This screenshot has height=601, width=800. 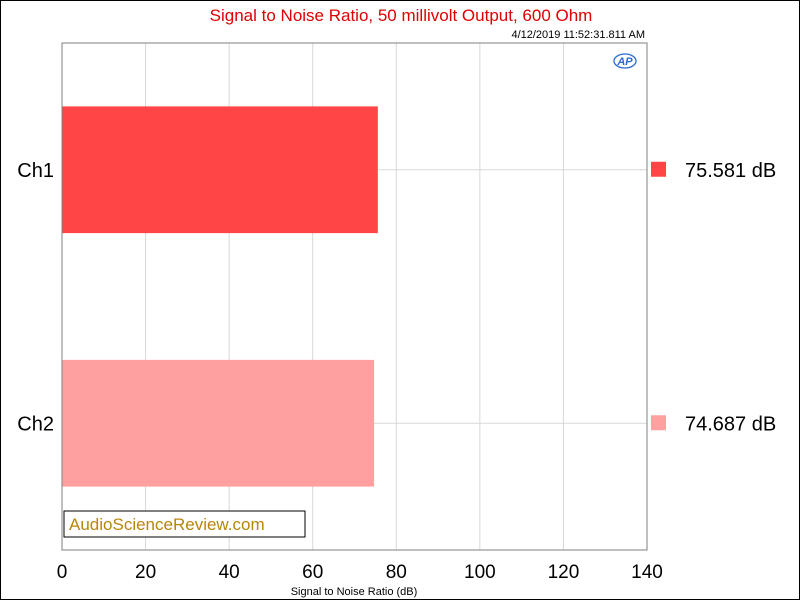 What do you see at coordinates (312, 572) in the screenshot?
I see `x-tick-label: 60` at bounding box center [312, 572].